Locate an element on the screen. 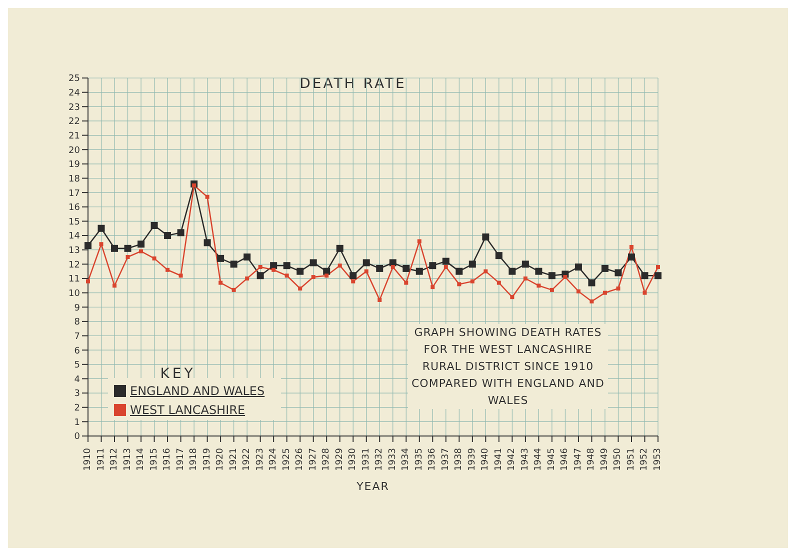 The image size is (800, 560). x-tick-label: 1922 is located at coordinates (247, 459).